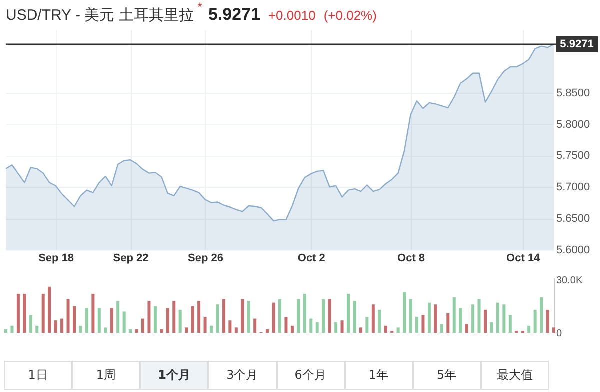 This screenshot has width=600, height=392. Describe the element at coordinates (206, 258) in the screenshot. I see `x-tick-label: Sep 26` at that location.